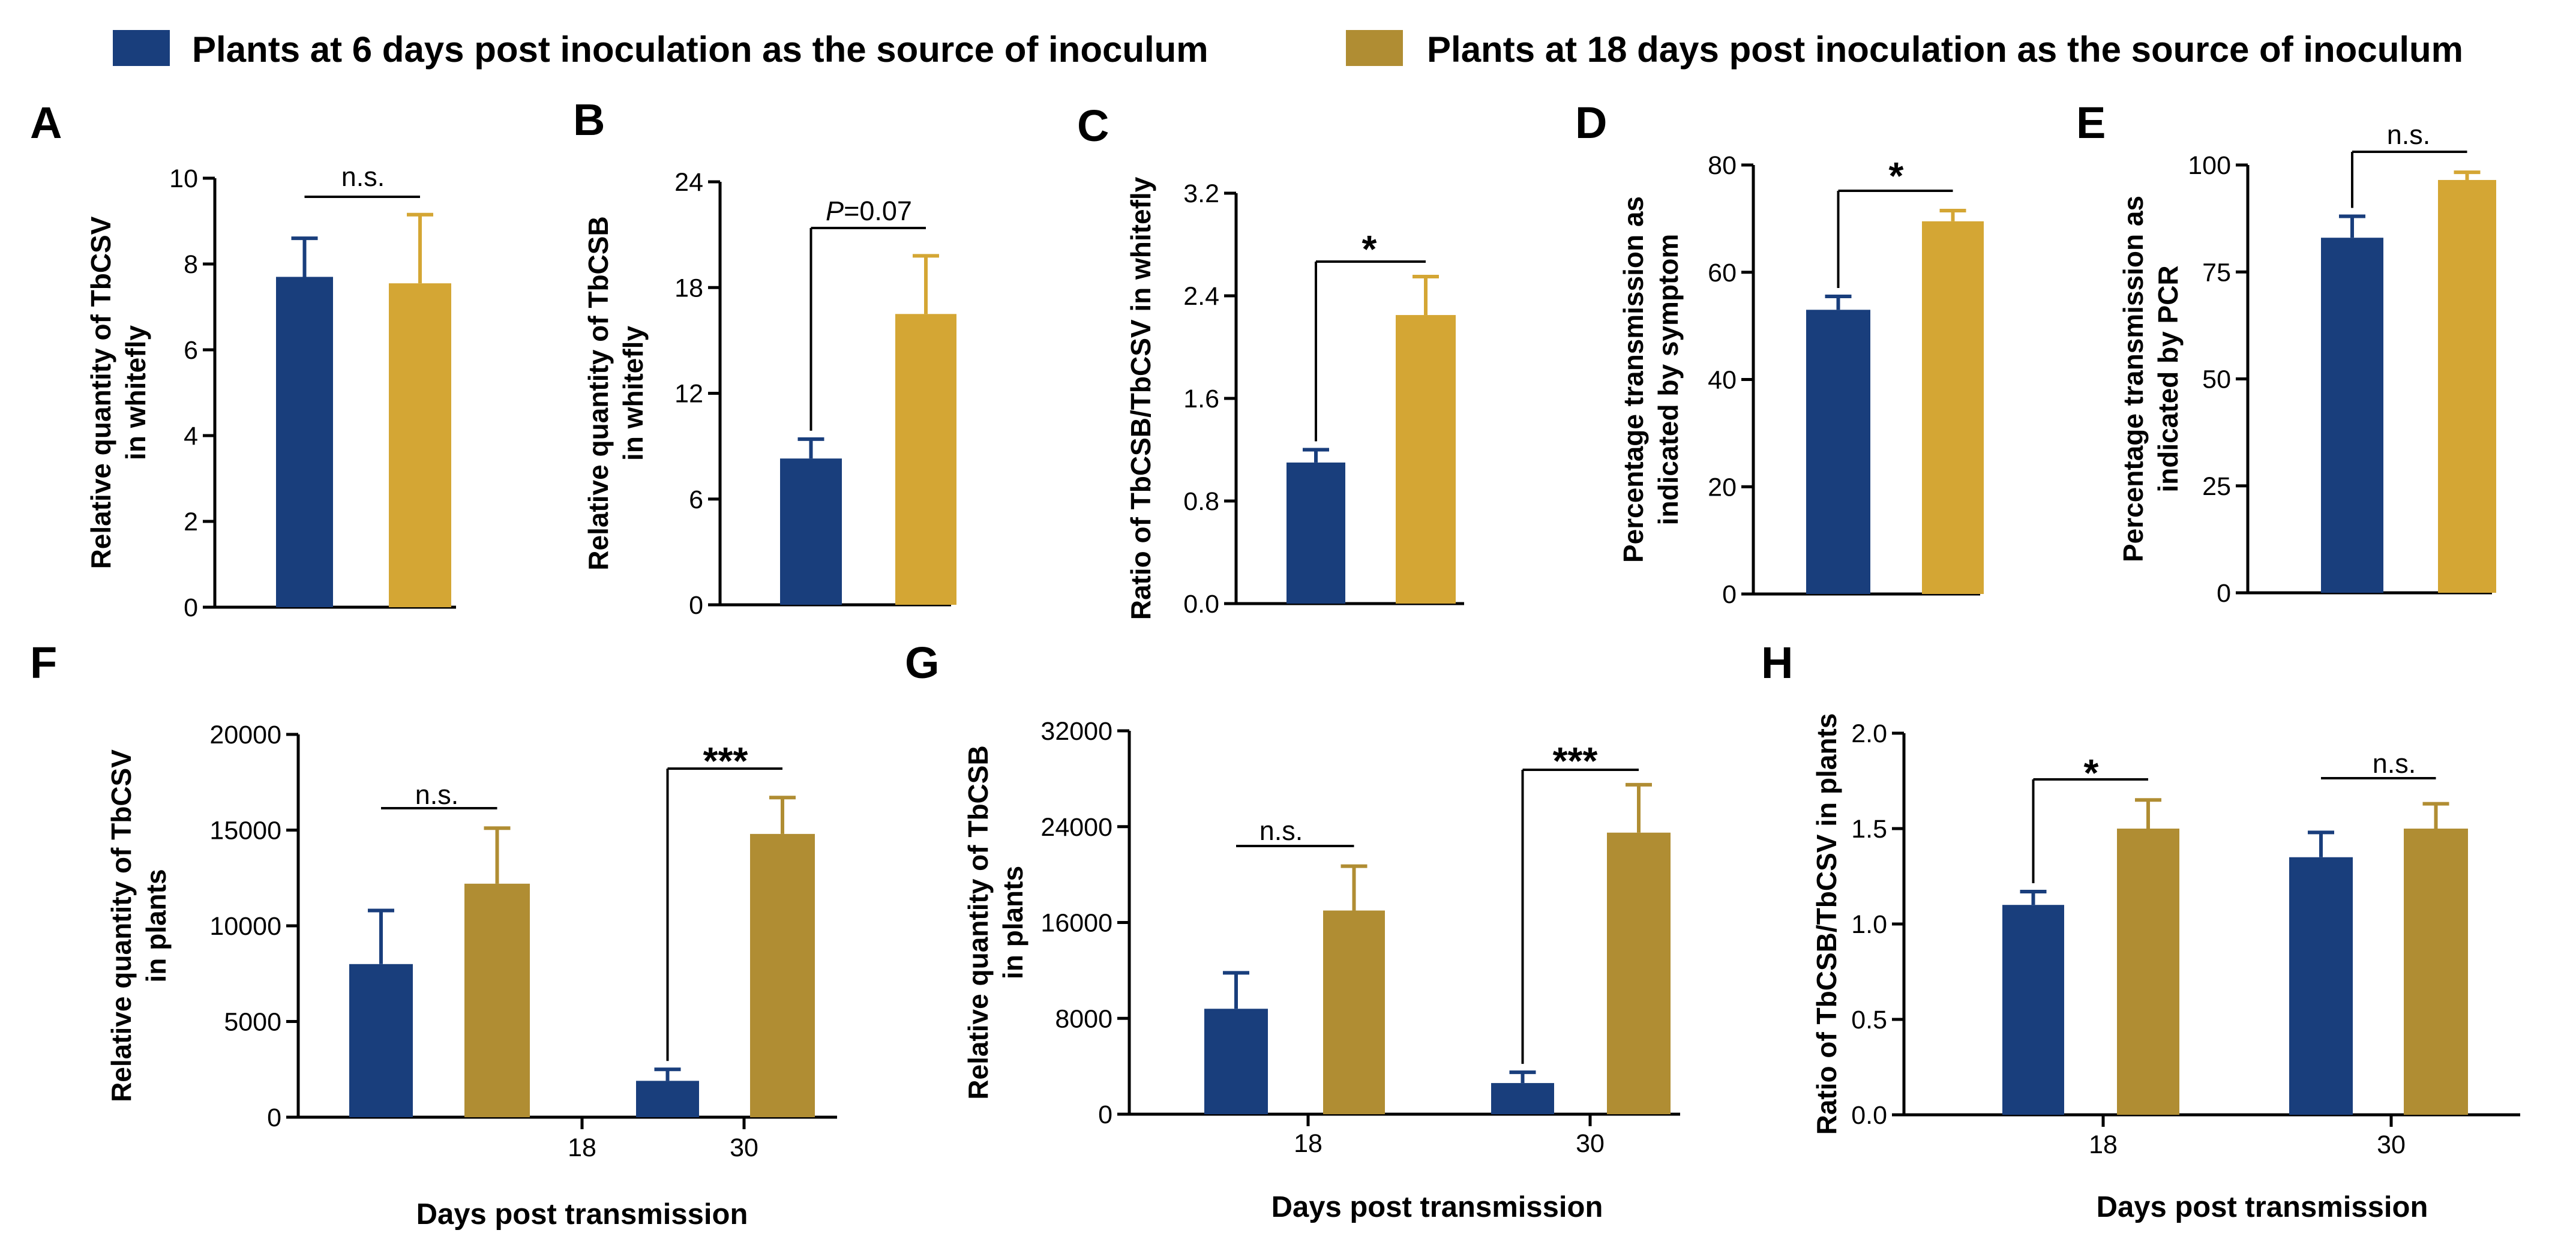 This screenshot has height=1254, width=2576. Describe the element at coordinates (2209, 166) in the screenshot. I see `y-tick-label: 100` at that location.